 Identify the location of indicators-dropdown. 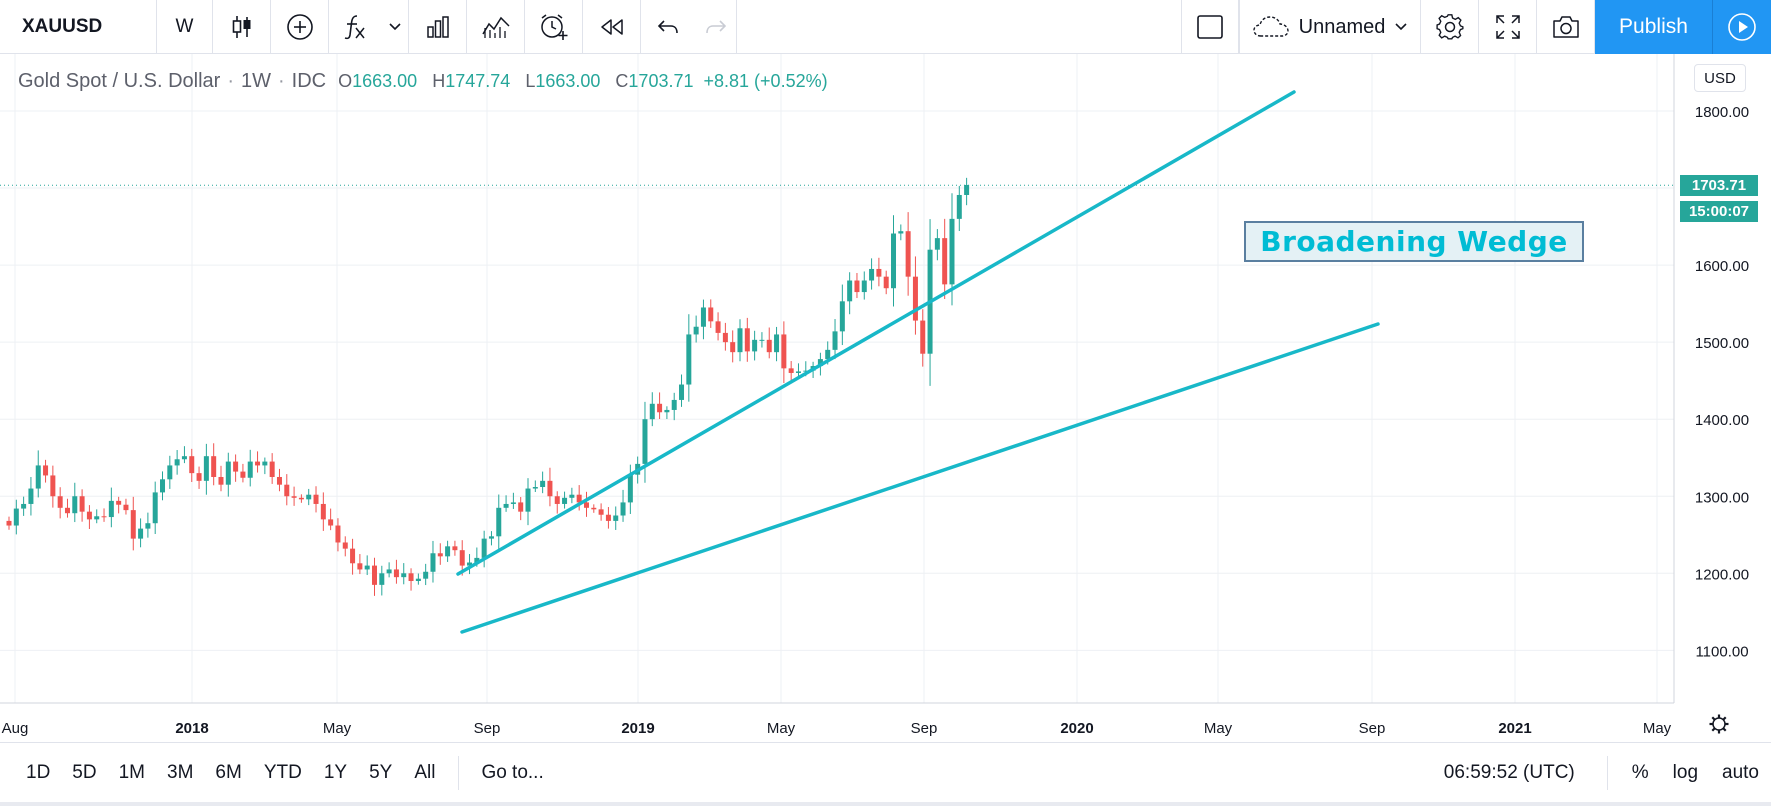
(395, 27).